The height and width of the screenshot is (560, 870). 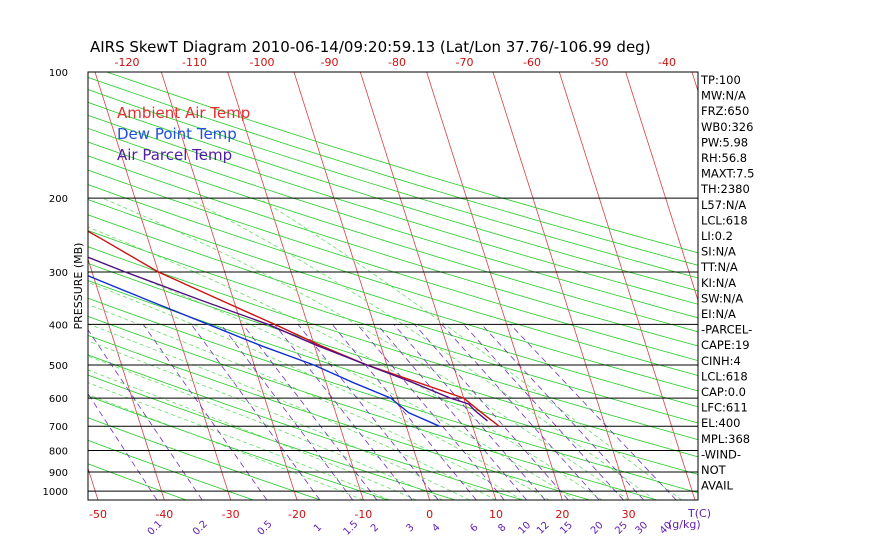 What do you see at coordinates (722, 298) in the screenshot?
I see `sidebar-index: SW:N/A` at bounding box center [722, 298].